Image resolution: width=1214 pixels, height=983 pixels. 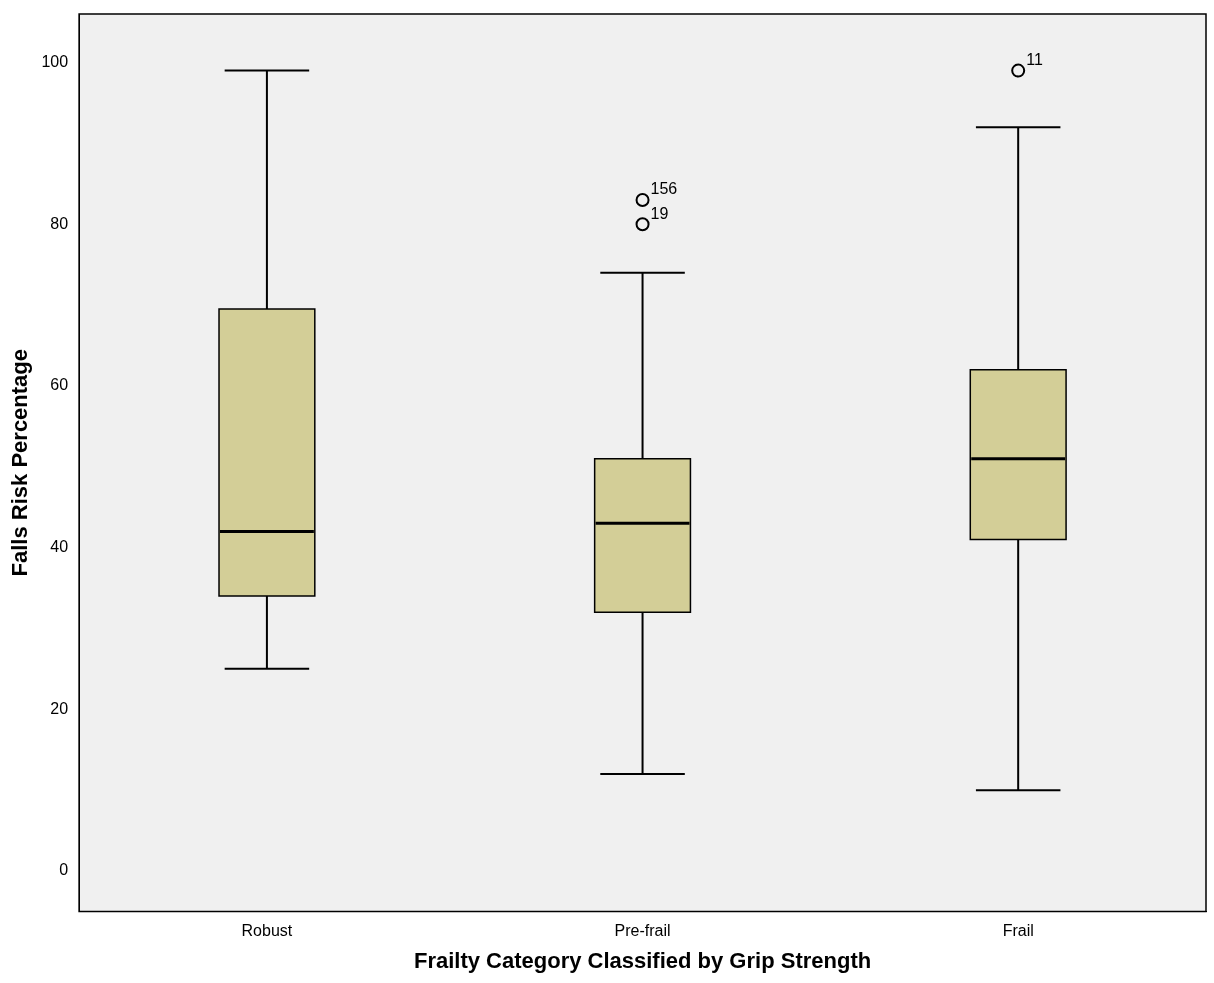 I want to click on x-axis-title: Frailty Category Classified by Grip Strength, so click(x=642, y=960).